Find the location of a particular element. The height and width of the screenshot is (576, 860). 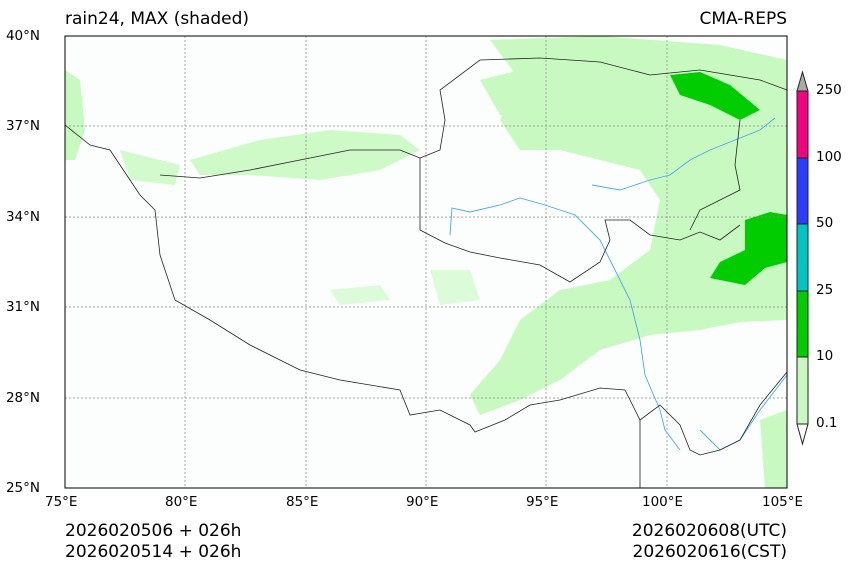

lon-tick: 85°E is located at coordinates (302, 502).